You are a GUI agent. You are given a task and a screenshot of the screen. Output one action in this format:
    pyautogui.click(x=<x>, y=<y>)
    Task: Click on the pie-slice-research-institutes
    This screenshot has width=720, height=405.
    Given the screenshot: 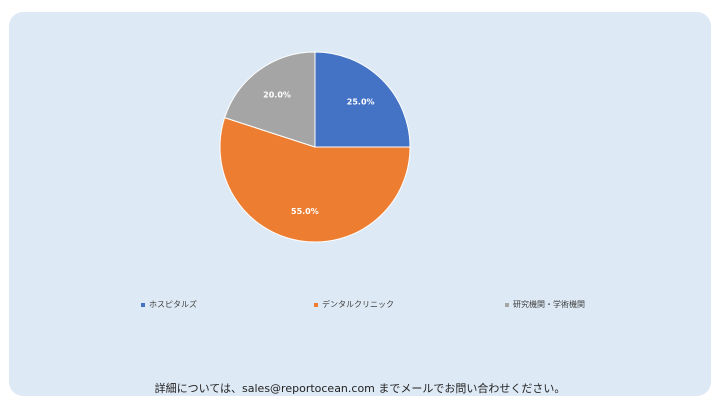 What is the action you would take?
    pyautogui.click(x=270, y=99)
    